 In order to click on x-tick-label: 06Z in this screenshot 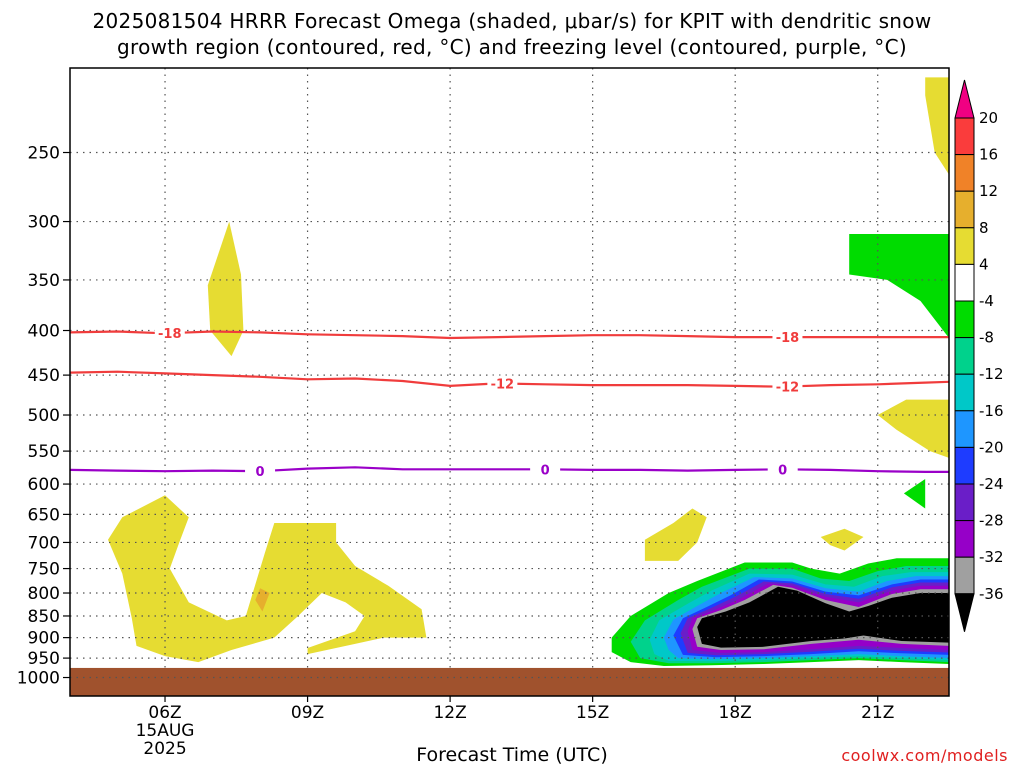, I will do `click(164, 713)`.